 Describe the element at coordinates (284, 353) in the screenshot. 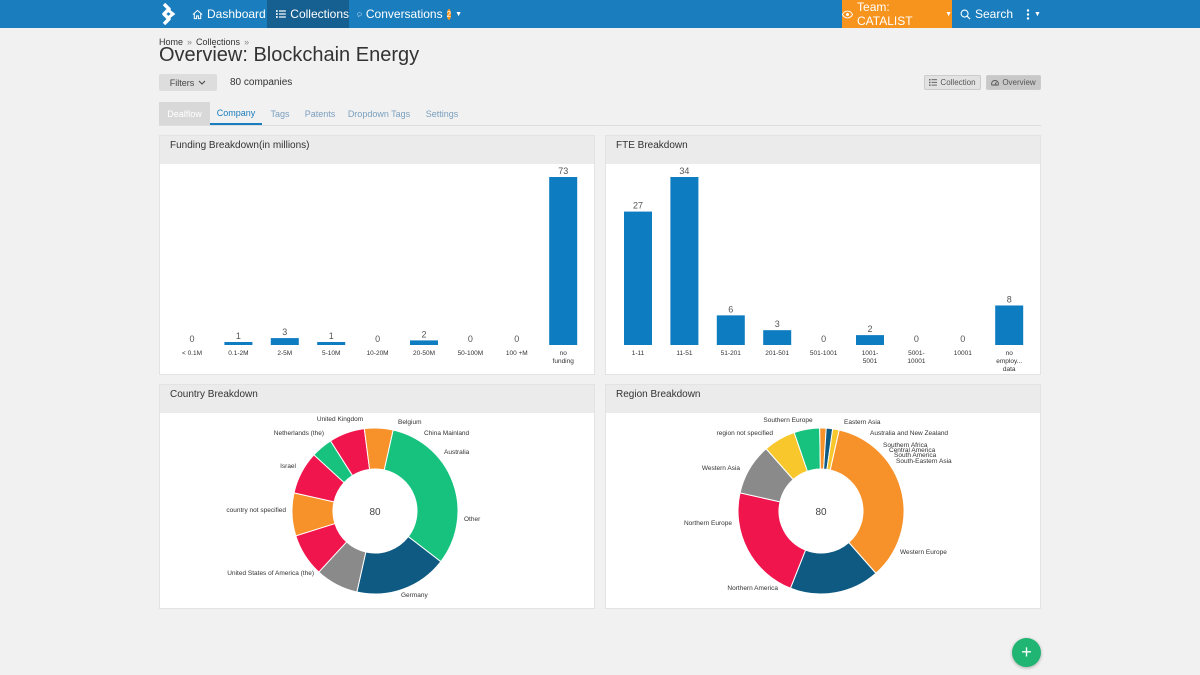

I see `category-label: 2-5M` at that location.